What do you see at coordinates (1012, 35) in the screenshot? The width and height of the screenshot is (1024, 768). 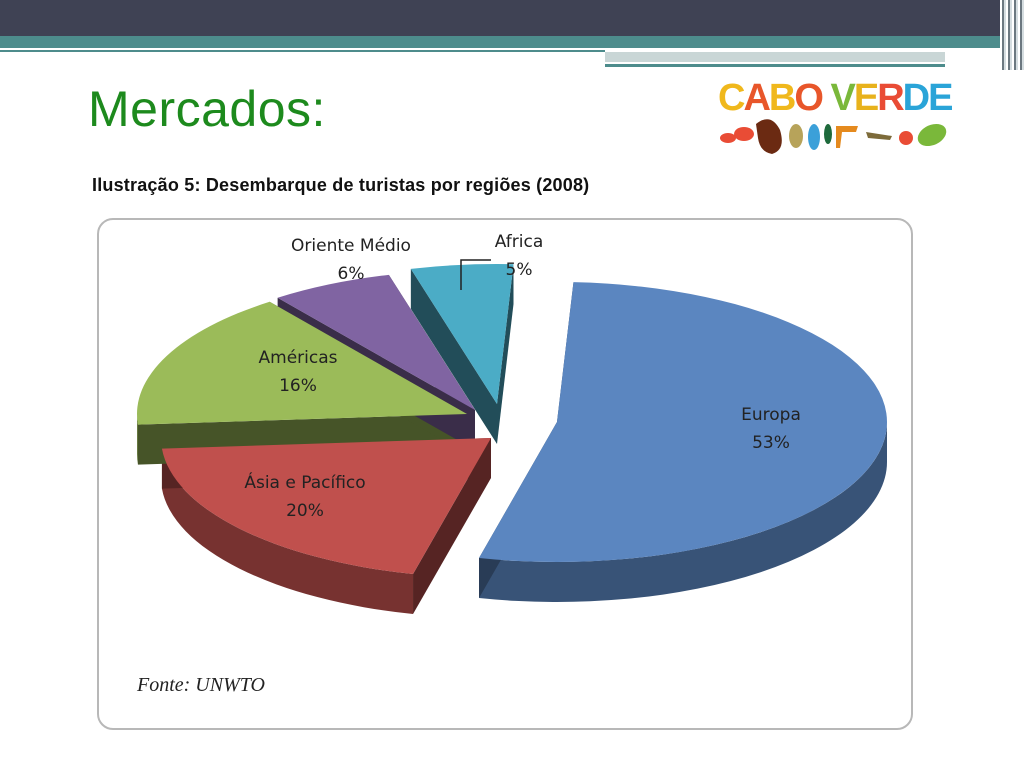 I see `corner-stripes` at bounding box center [1012, 35].